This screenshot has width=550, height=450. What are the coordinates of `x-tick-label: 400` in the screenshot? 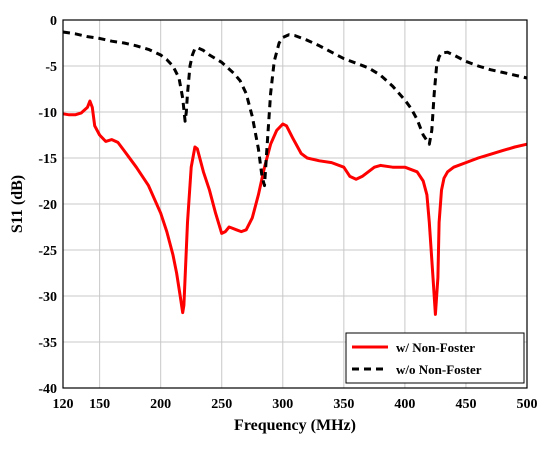 It's located at (404, 404).